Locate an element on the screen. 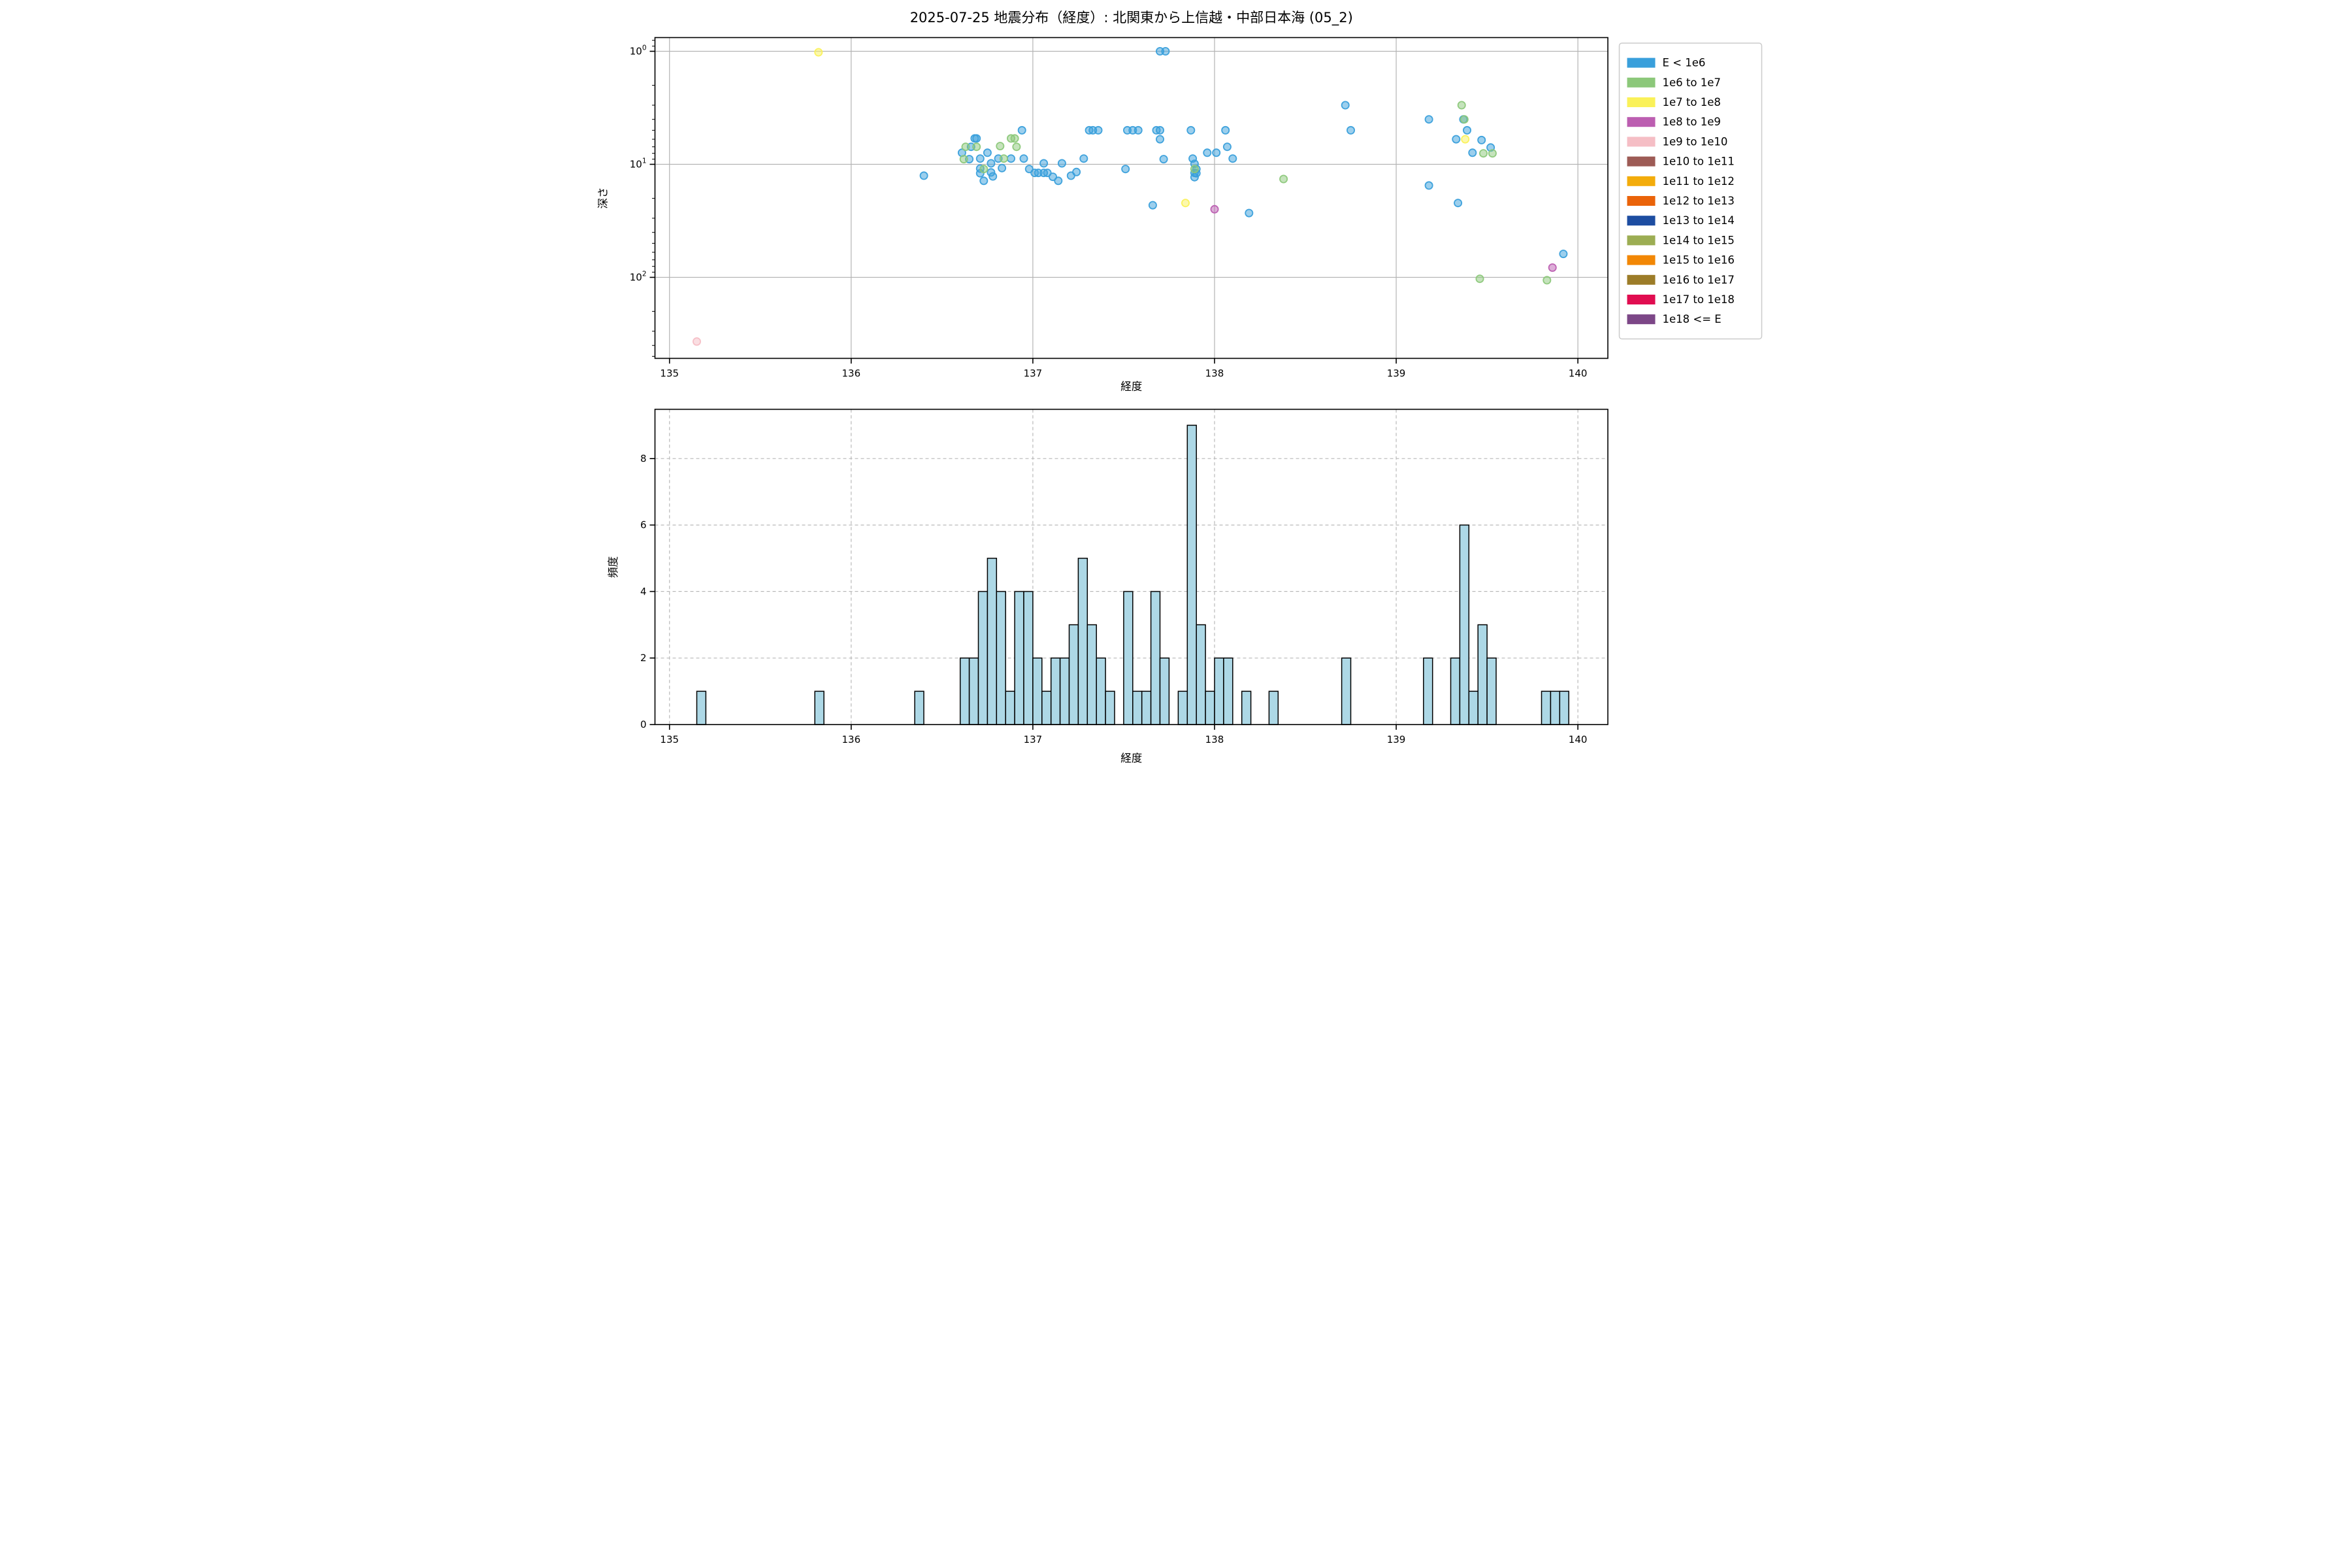 The image size is (2352, 1568). scatter-panel: 135 136 137 138 139 140 100 10¹ 10² is located at coordinates (1119, 208).